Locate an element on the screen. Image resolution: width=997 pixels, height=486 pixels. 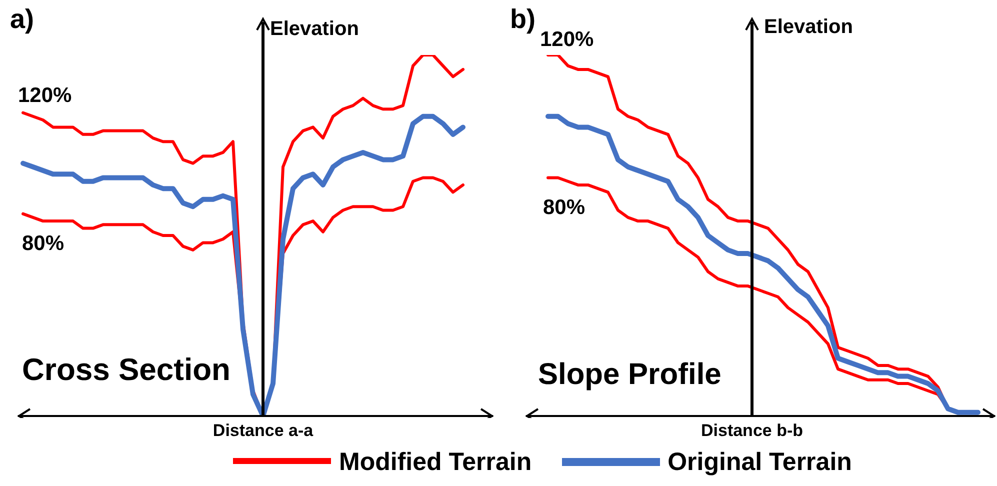
legend-label: Modified Terrain is located at coordinates (435, 462).